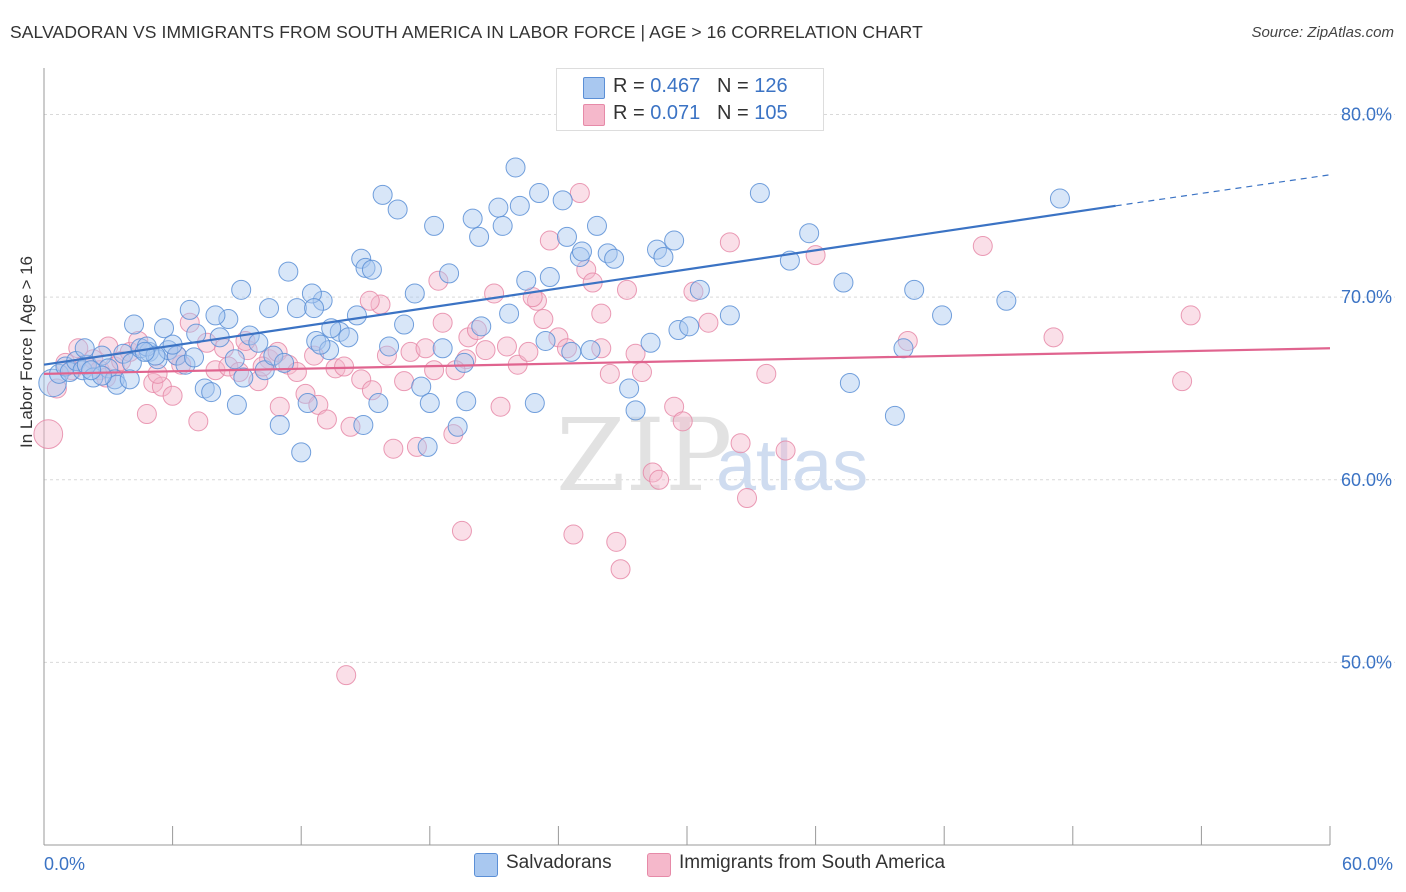 Image resolution: width=1406 pixels, height=892 pixels. What do you see at coordinates (594, 88) in the screenshot?
I see `legend-swatch-blue` at bounding box center [594, 88].